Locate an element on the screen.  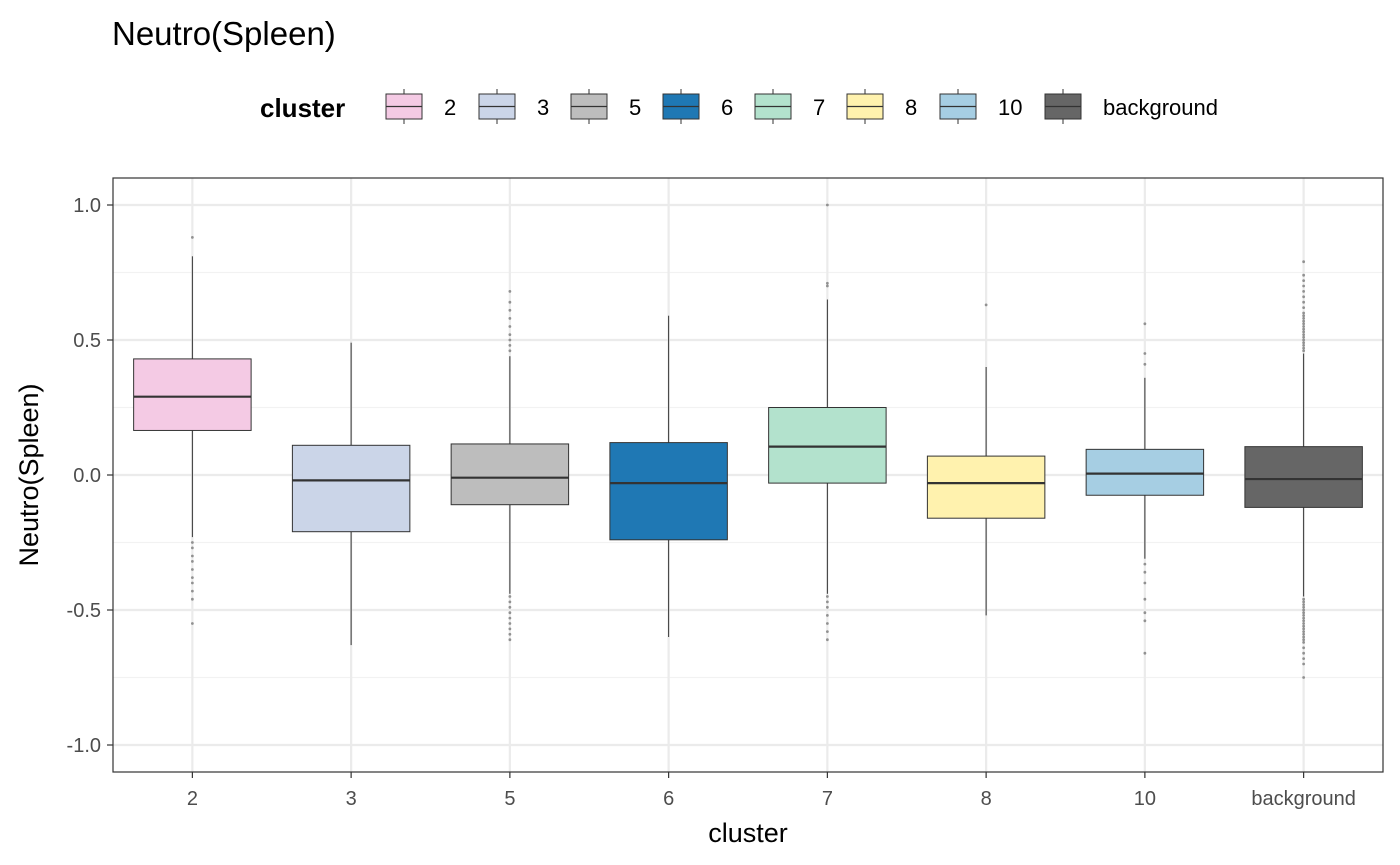
legend-entry: 7 is located at coordinates (789, 106).